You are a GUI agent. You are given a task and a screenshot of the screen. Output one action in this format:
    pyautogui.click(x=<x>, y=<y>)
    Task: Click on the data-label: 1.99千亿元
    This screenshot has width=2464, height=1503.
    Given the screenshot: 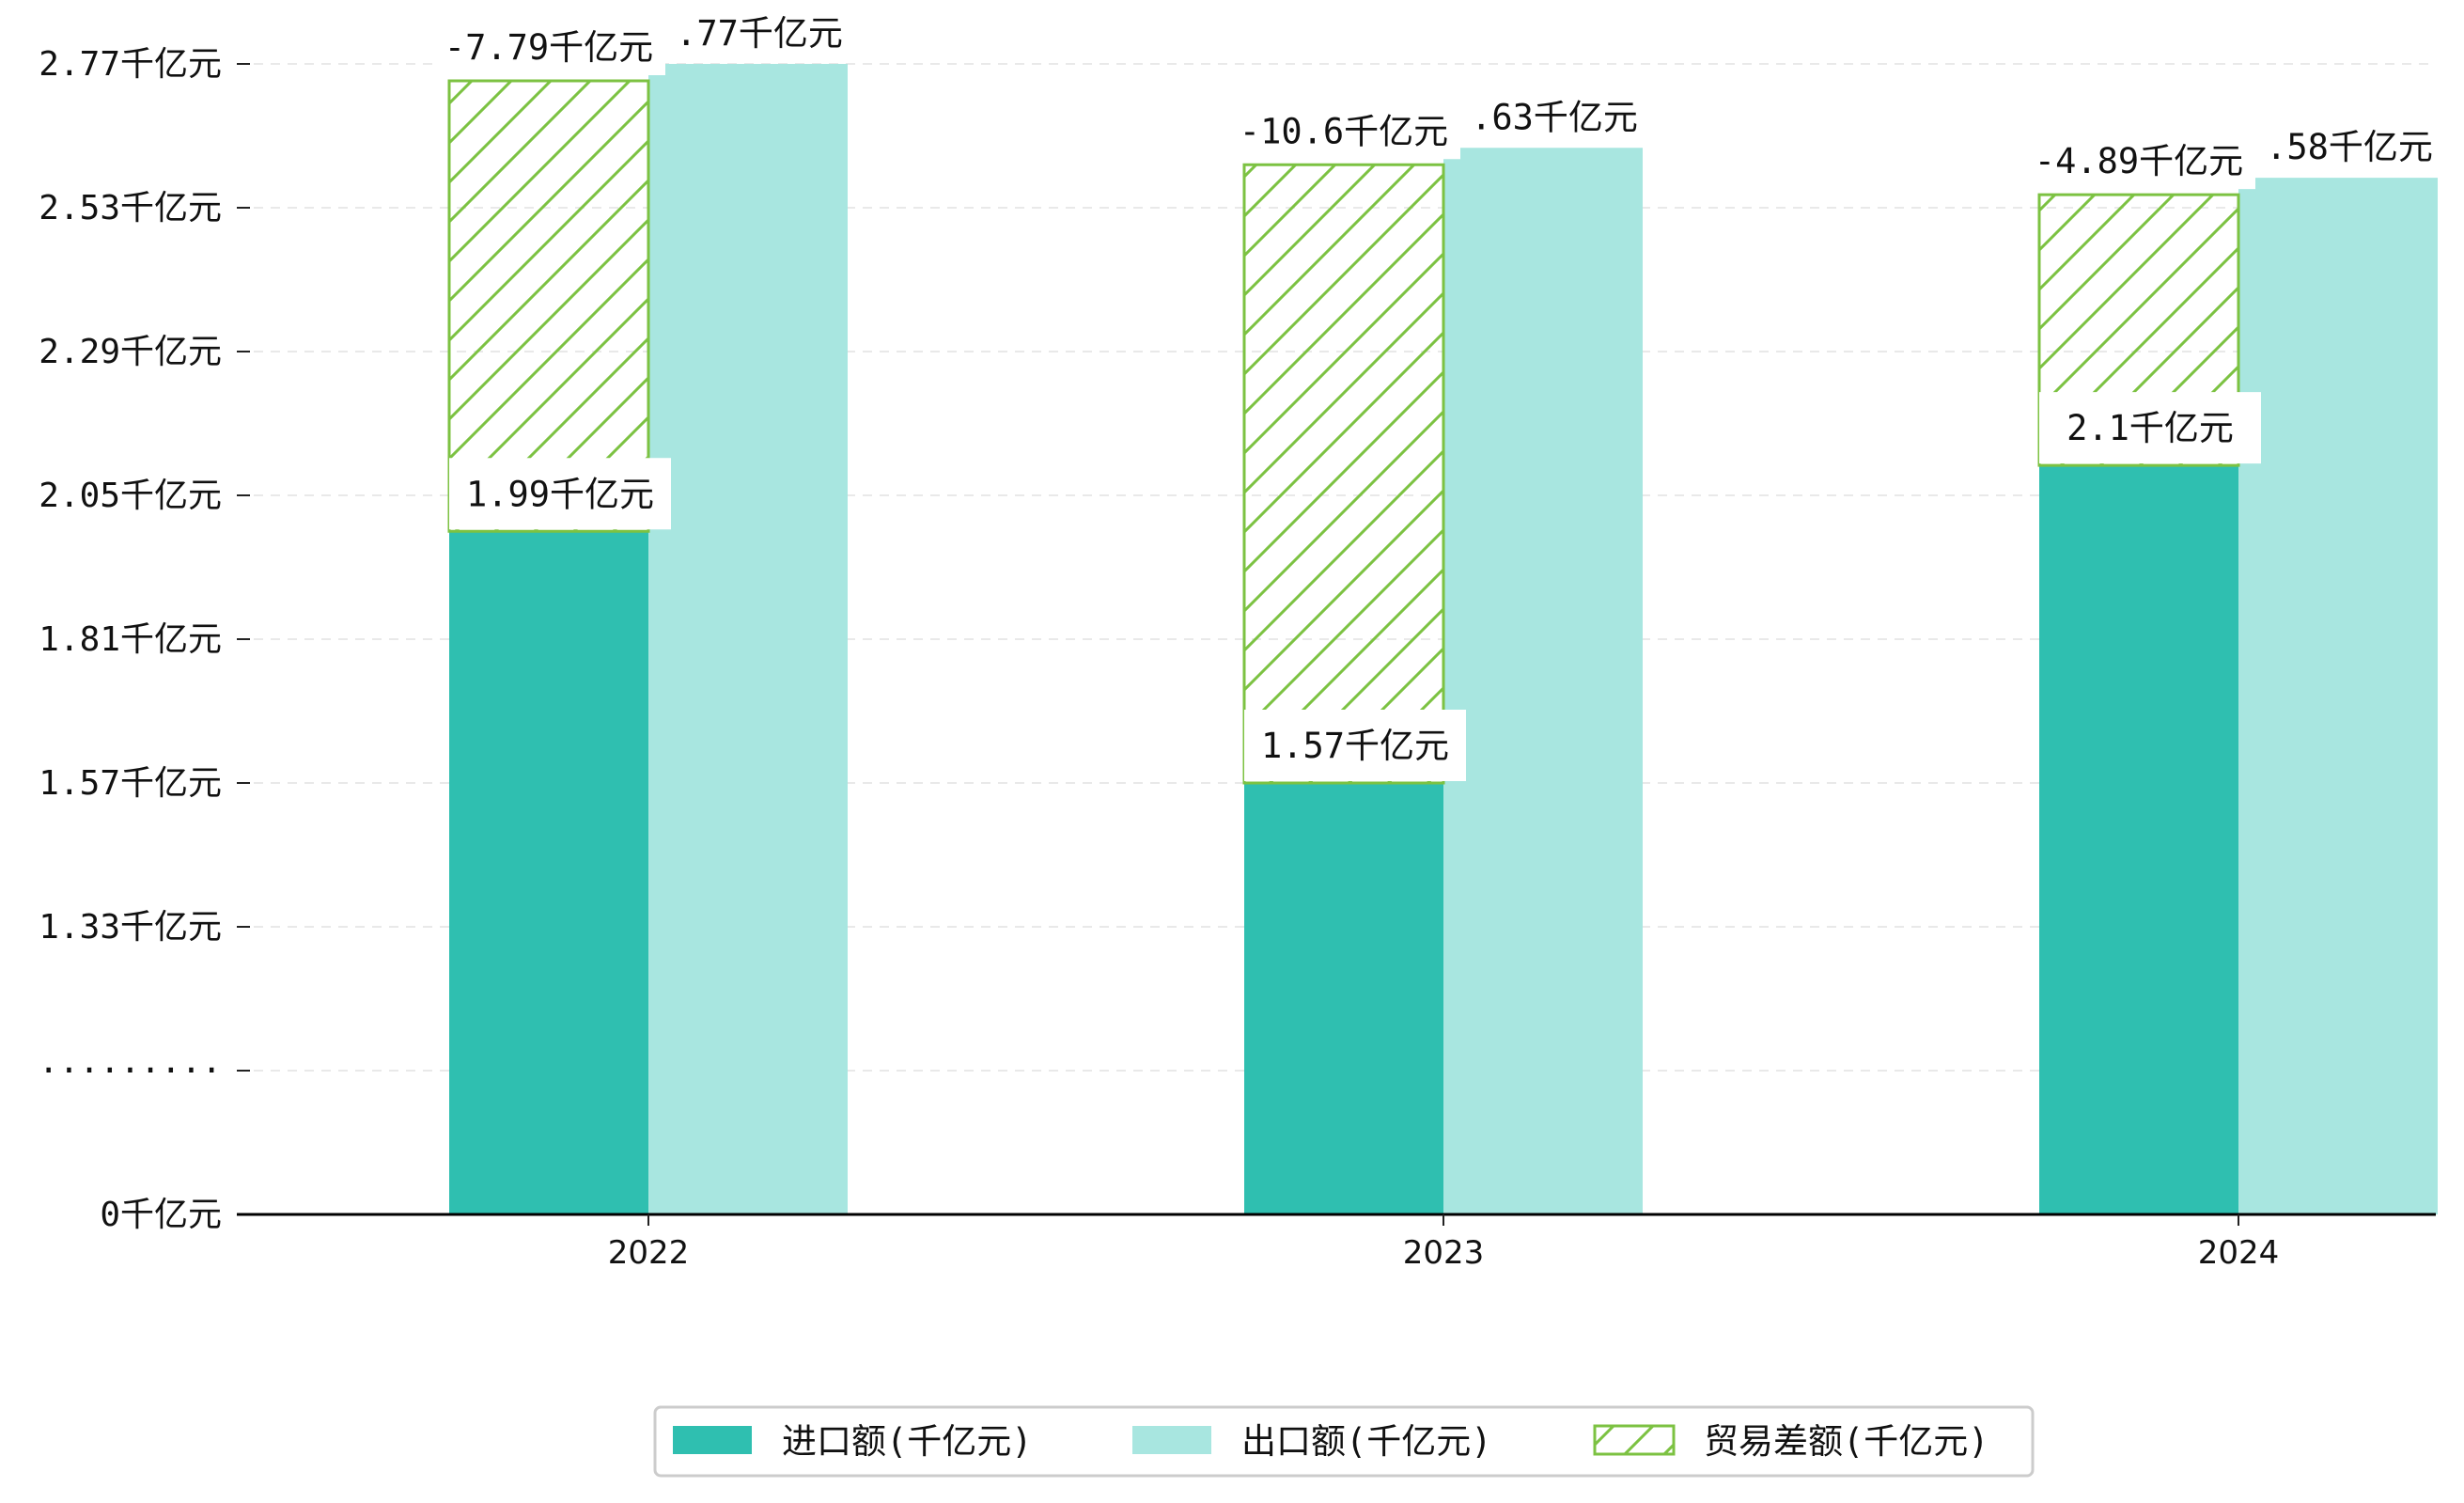 What is the action you would take?
    pyautogui.click(x=560, y=494)
    